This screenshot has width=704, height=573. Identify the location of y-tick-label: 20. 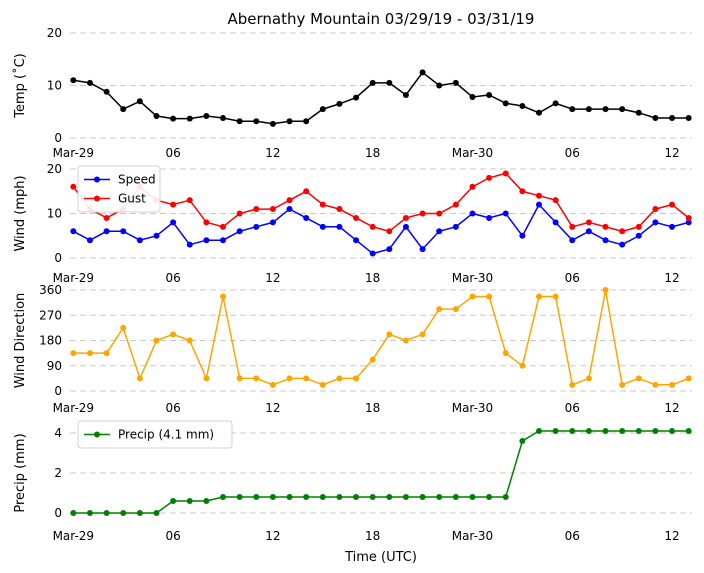
(54, 169).